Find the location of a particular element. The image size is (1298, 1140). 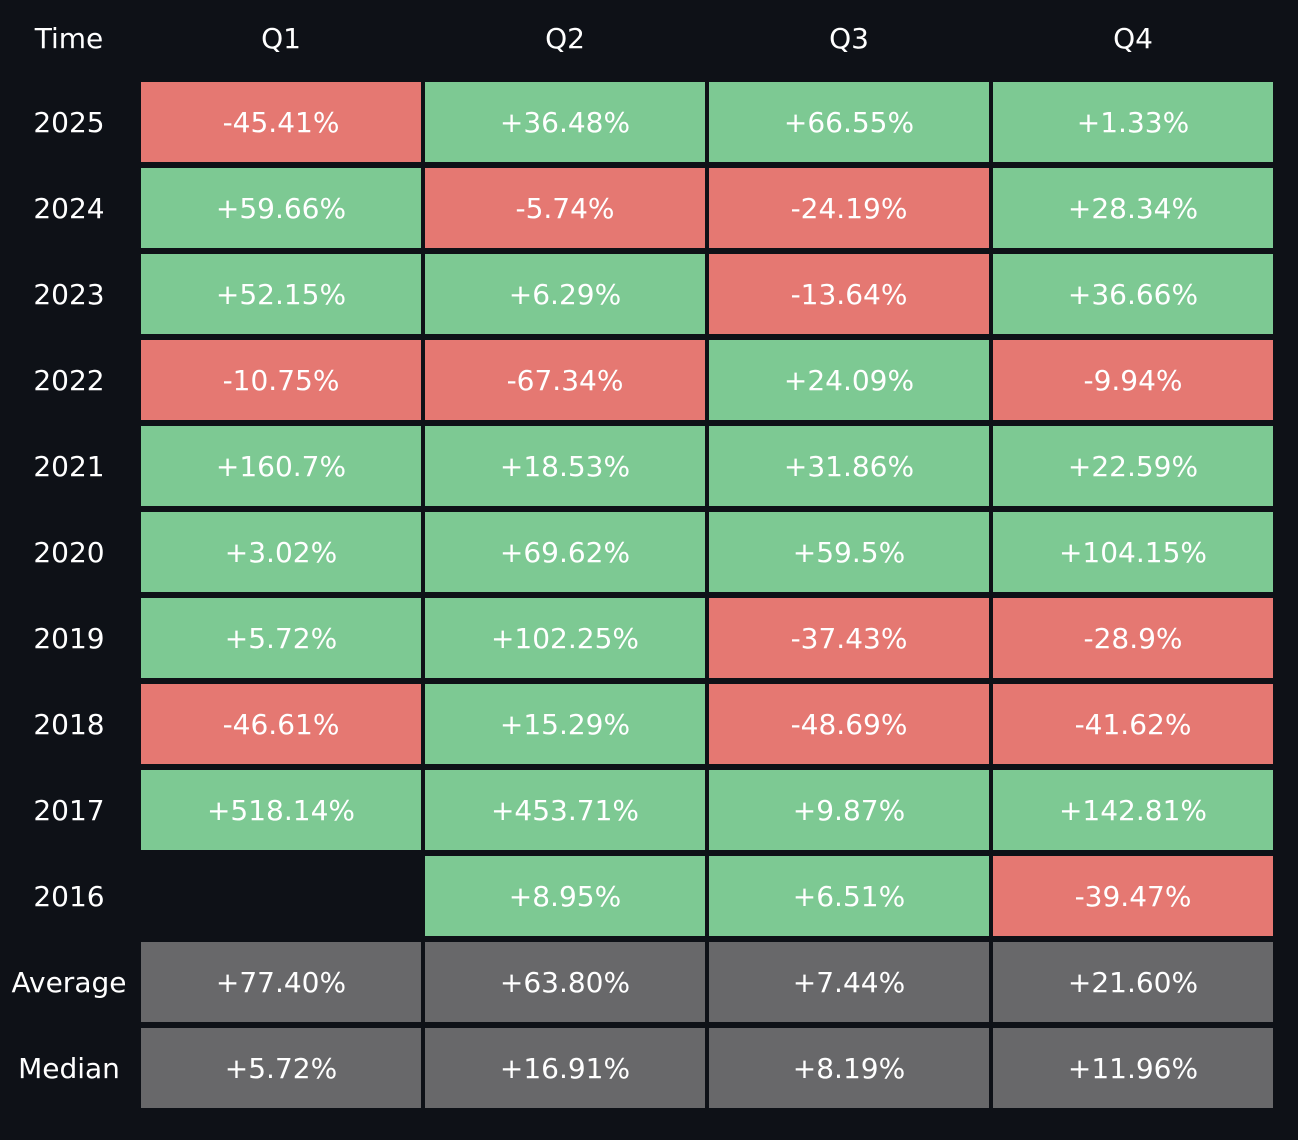

value-cell: +66.55% is located at coordinates (849, 122).